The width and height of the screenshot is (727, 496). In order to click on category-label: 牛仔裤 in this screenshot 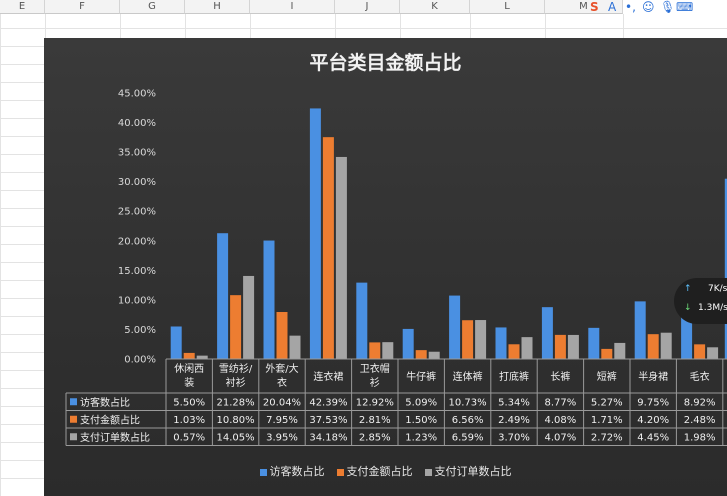, I will do `click(421, 376)`.